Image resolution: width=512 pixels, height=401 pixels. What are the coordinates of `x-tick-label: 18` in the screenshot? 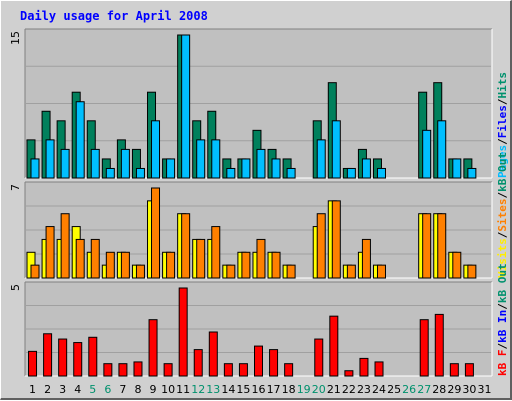 It's located at (289, 389).